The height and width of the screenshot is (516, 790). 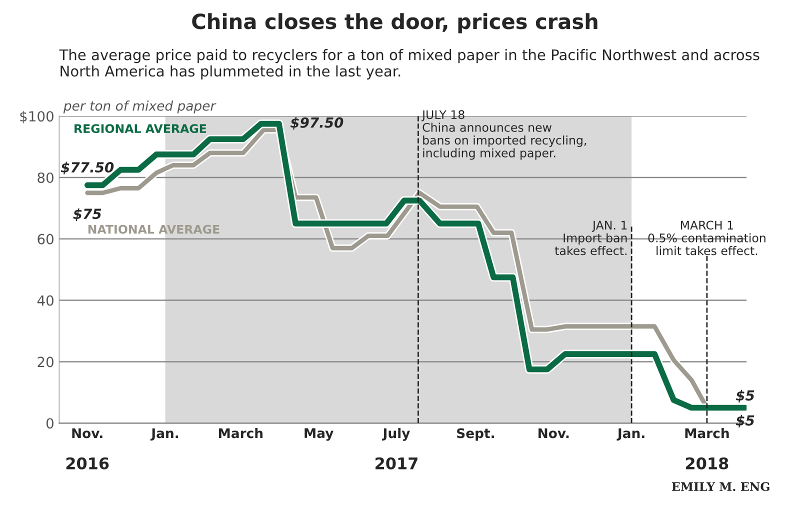 What do you see at coordinates (397, 463) in the screenshot?
I see `text: 2017` at bounding box center [397, 463].